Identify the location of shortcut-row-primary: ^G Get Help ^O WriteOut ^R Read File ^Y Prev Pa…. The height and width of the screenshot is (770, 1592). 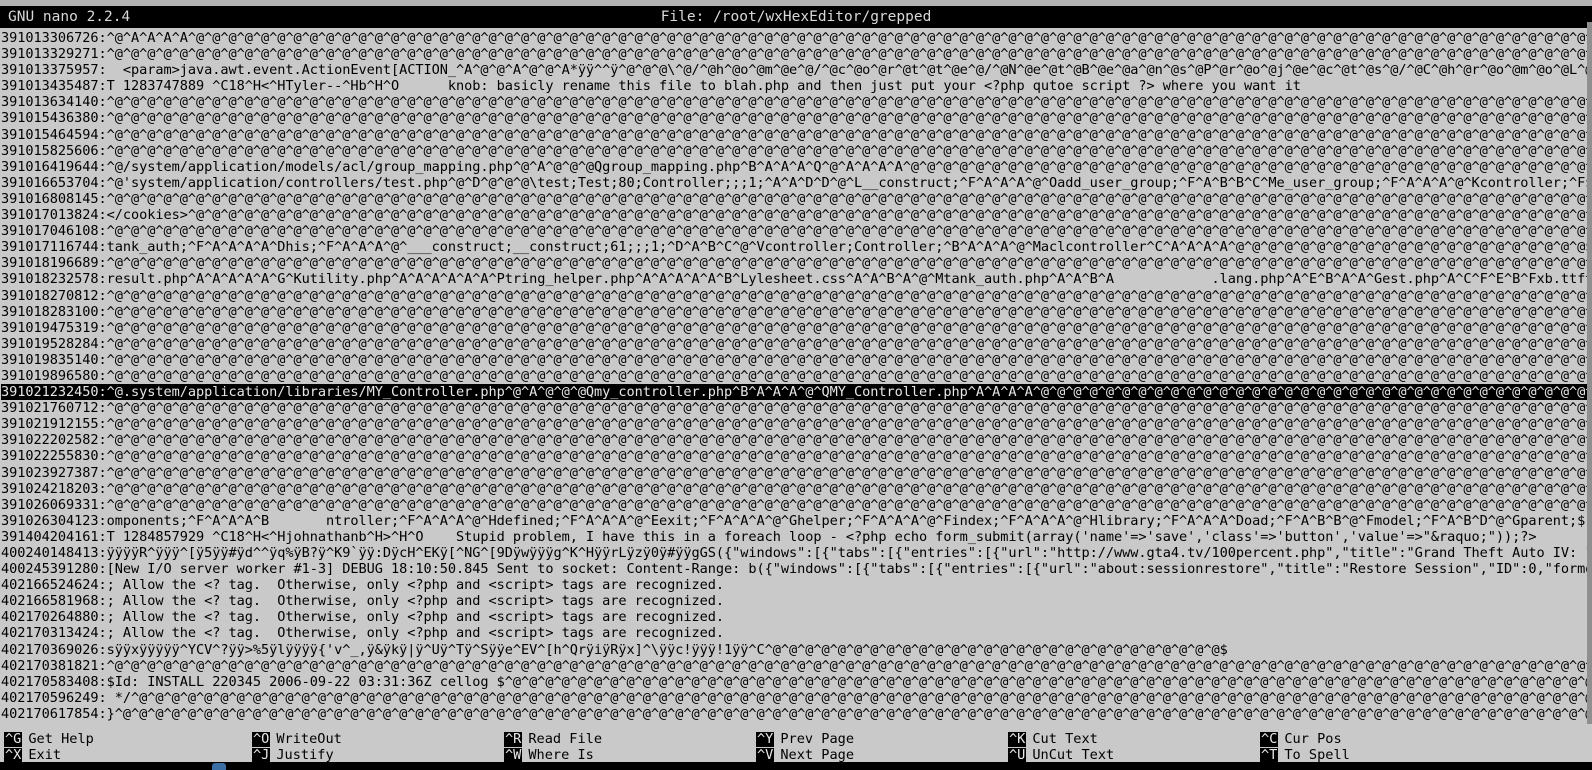
(796, 739).